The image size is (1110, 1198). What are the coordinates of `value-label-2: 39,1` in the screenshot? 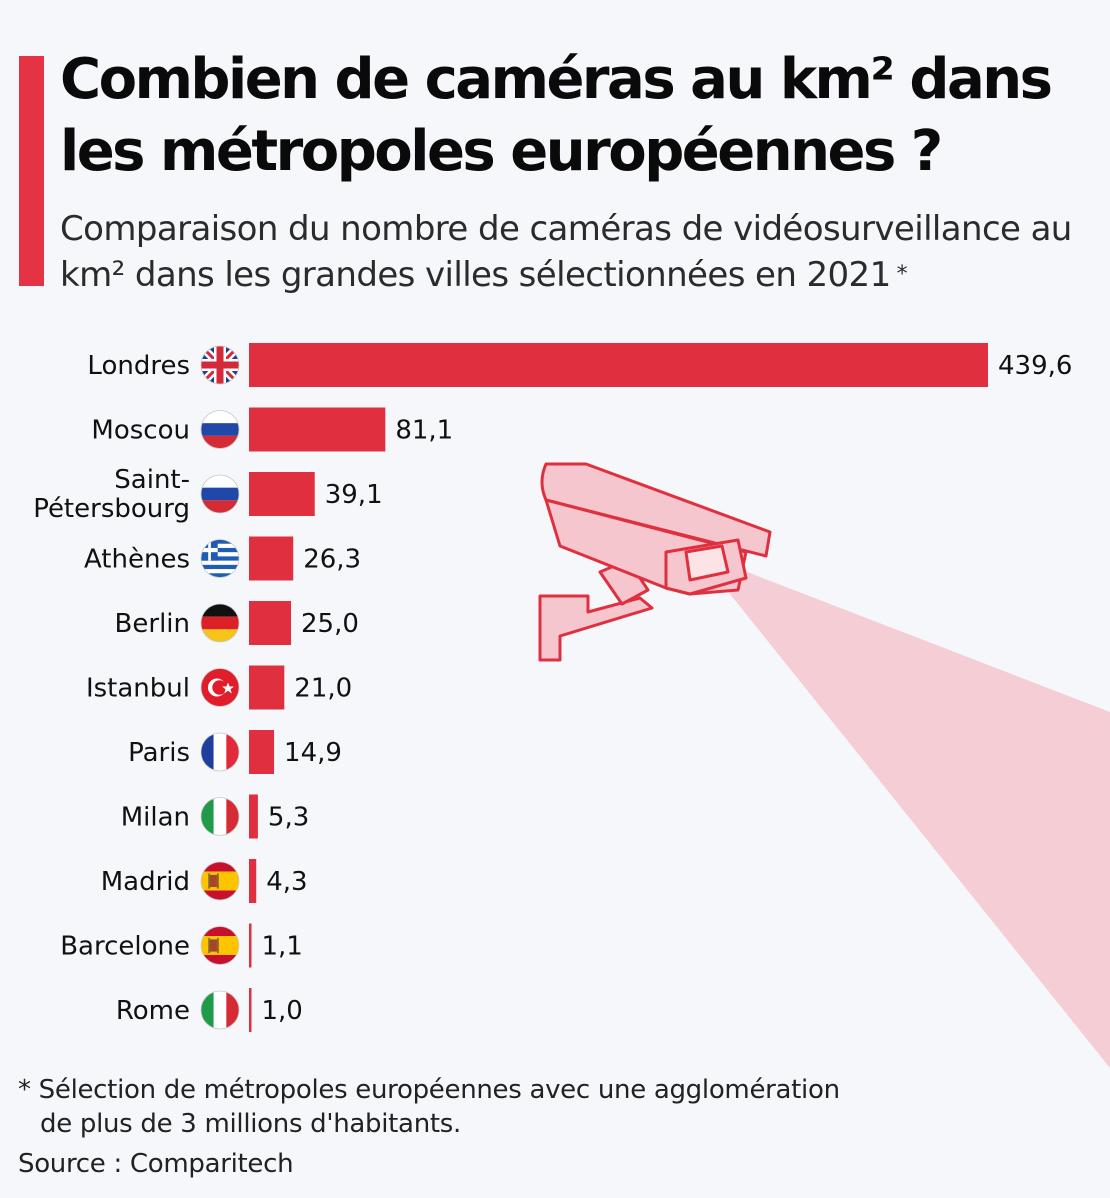 It's located at (354, 495).